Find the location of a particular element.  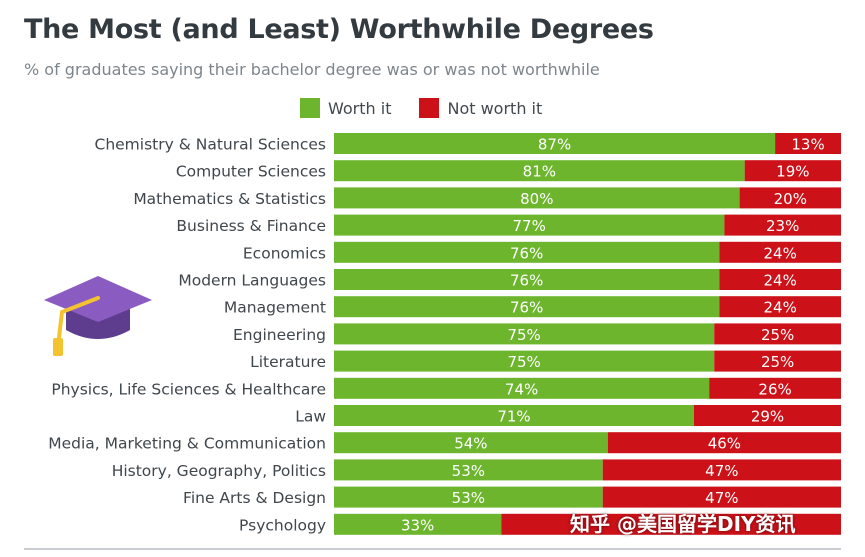

legend-label-worth: Worth it is located at coordinates (360, 108).